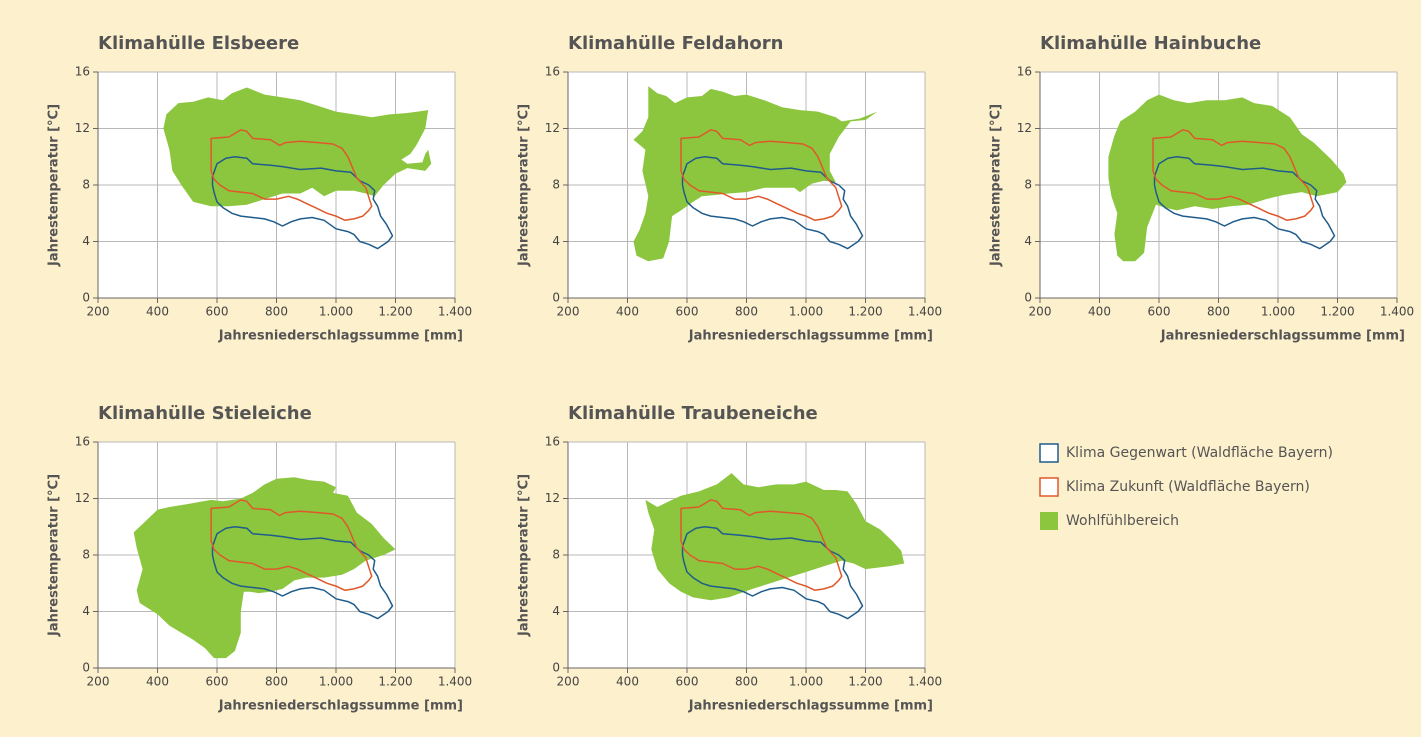  I want to click on chart-title: Klimahülle Traubeneiche, so click(693, 413).